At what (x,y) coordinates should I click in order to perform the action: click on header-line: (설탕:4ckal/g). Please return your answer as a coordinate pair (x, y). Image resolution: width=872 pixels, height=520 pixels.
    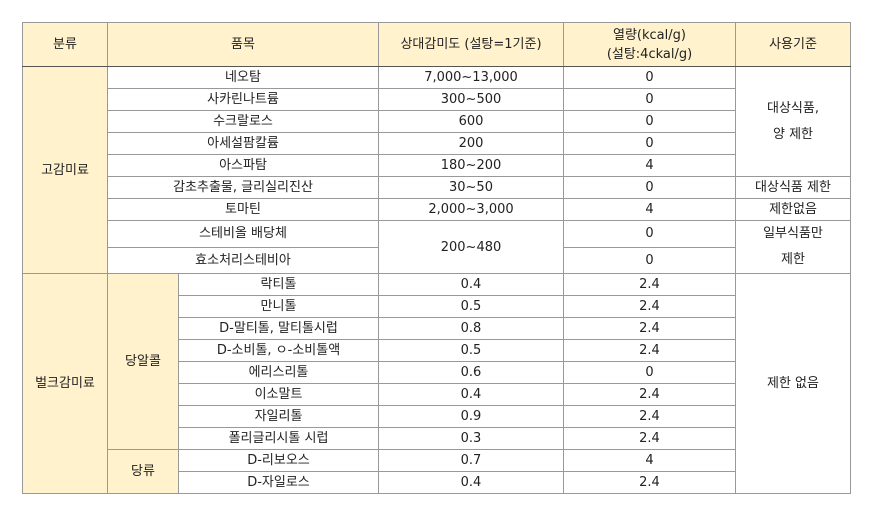
    Looking at the image, I should click on (649, 54).